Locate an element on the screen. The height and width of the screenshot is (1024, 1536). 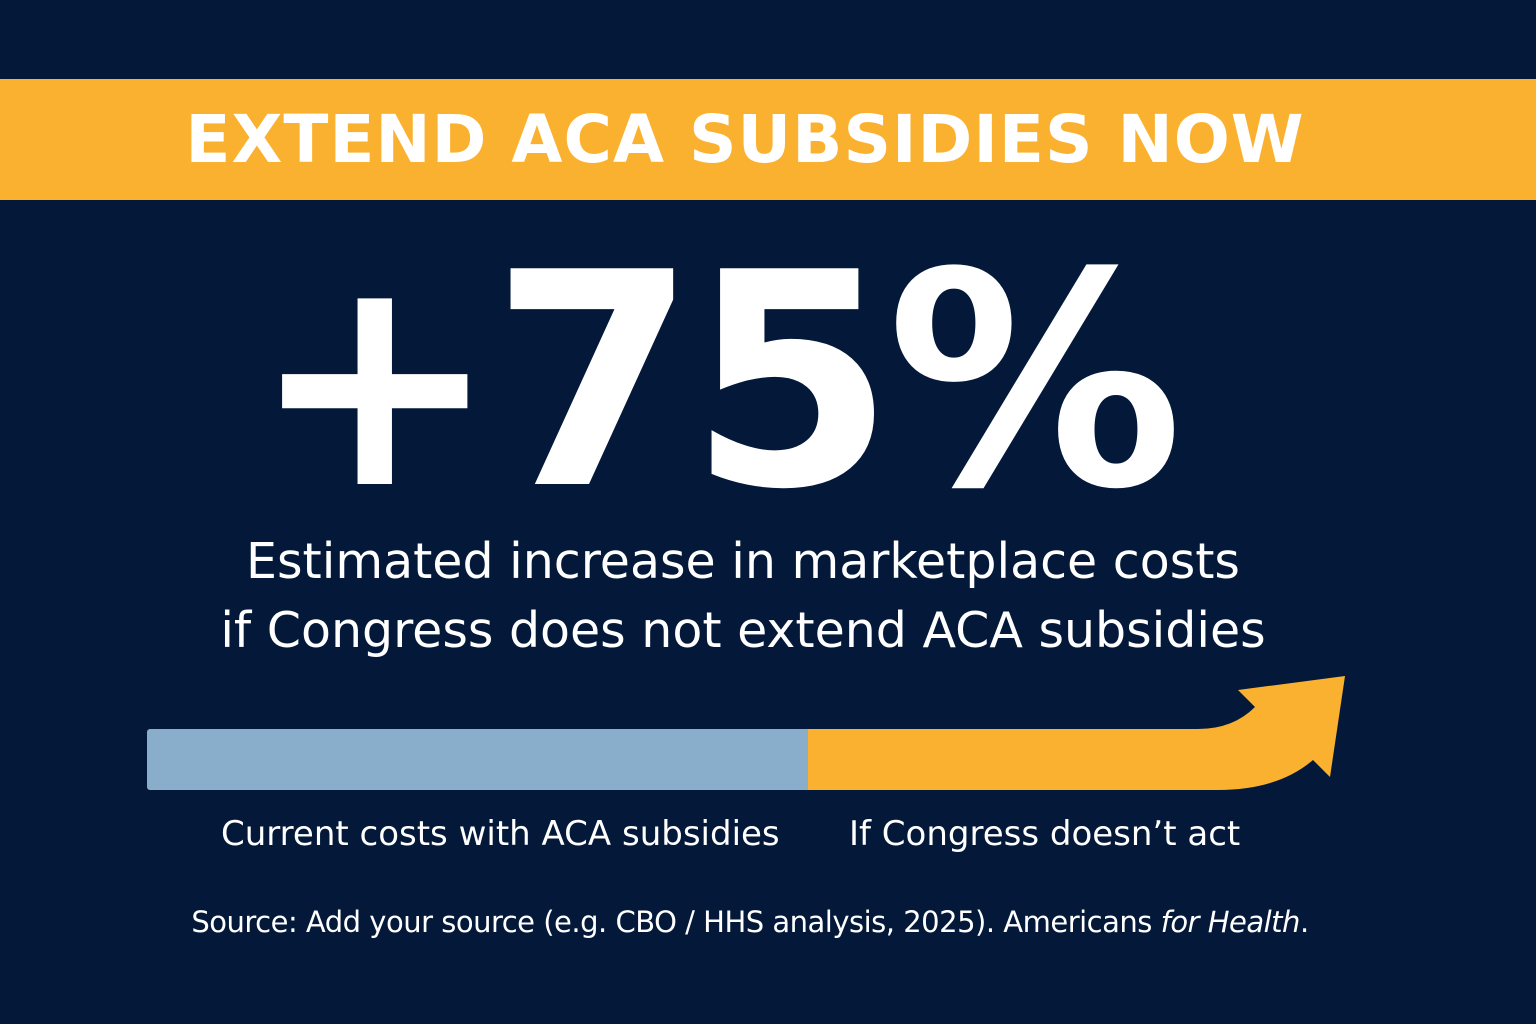
up-right-arrow-icon is located at coordinates (1076, 733).